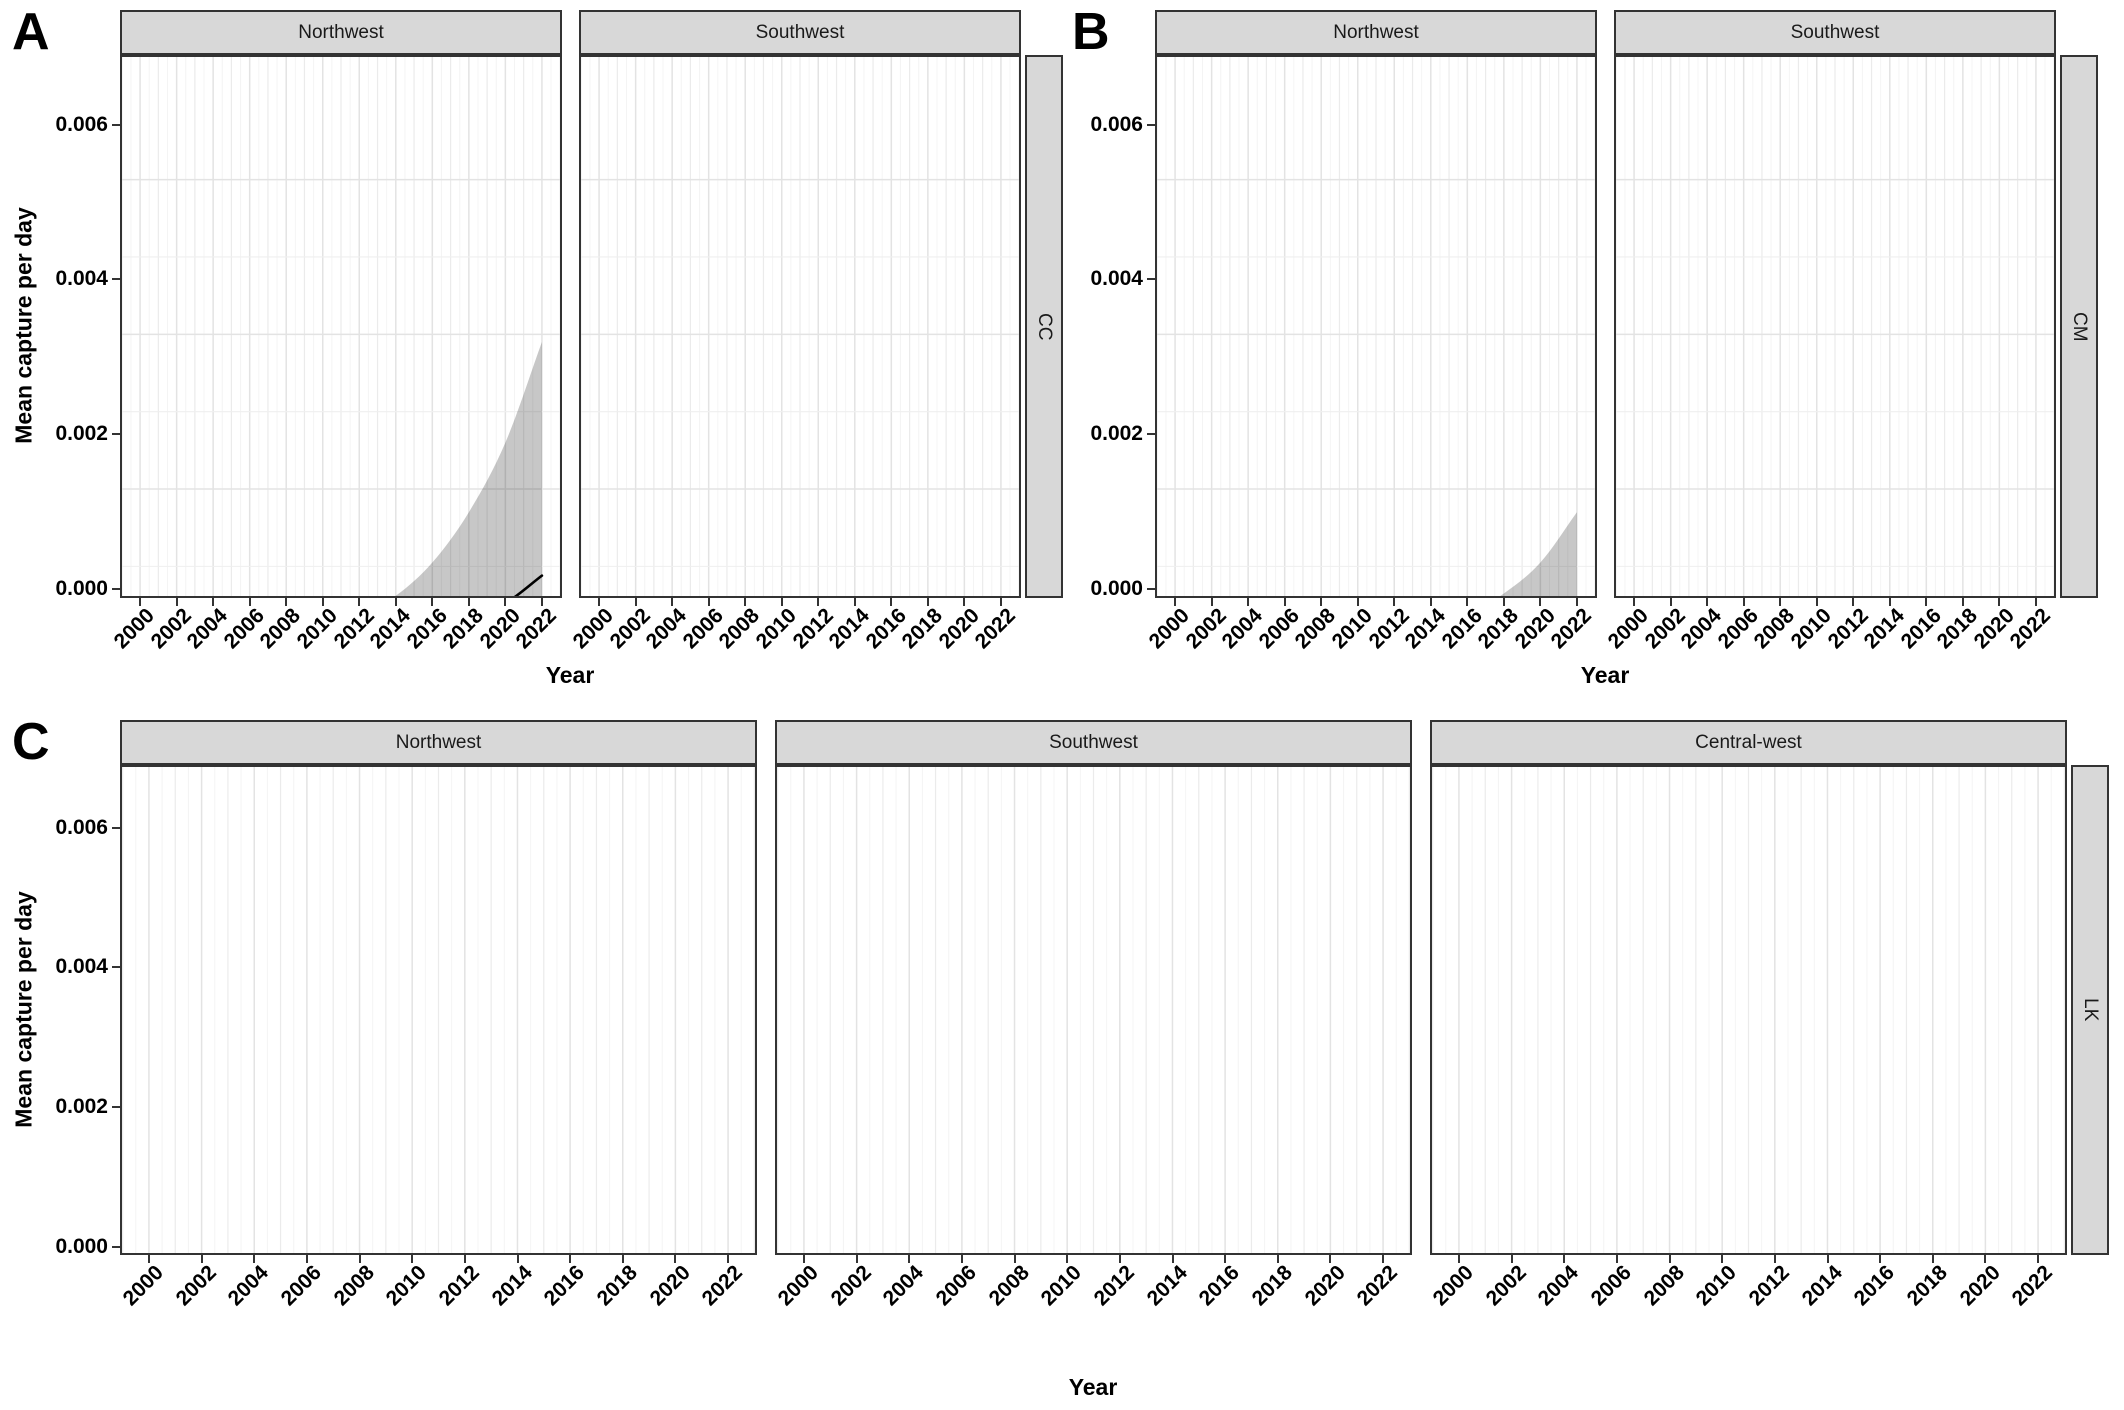 The height and width of the screenshot is (1410, 2124). What do you see at coordinates (1116, 588) in the screenshot?
I see `y-tick-label: 0.000` at bounding box center [1116, 588].